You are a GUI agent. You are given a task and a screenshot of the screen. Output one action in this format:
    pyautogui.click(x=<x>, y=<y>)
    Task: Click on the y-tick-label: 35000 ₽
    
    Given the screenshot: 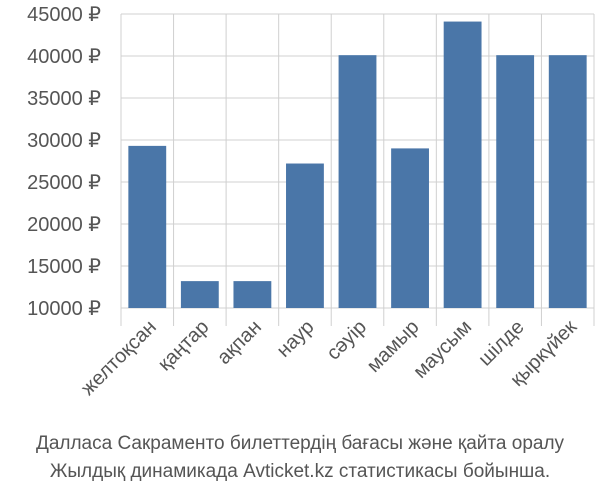 What is the action you would take?
    pyautogui.click(x=64, y=99)
    